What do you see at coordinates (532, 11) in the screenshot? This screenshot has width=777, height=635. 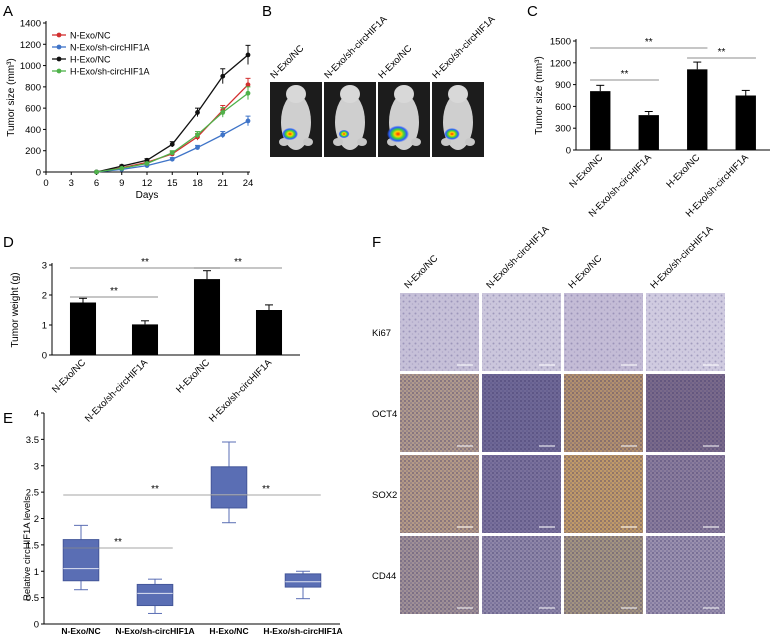 I see `panel-label-c: C` at bounding box center [532, 11].